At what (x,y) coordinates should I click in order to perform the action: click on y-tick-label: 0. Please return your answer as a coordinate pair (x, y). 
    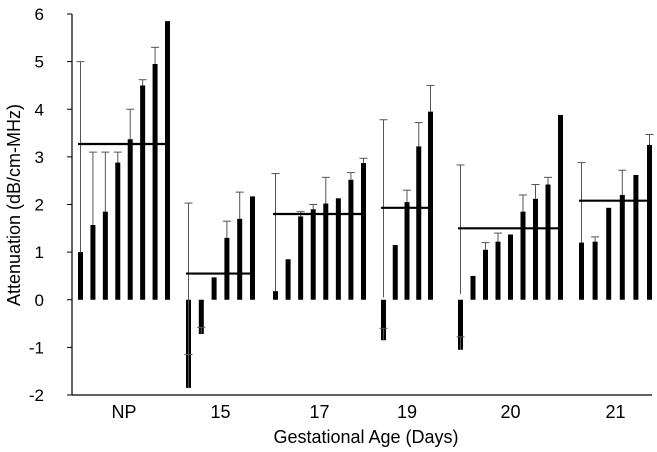
    Looking at the image, I should click on (39, 300).